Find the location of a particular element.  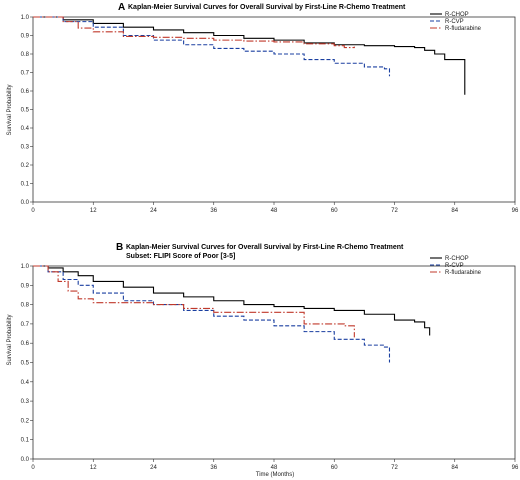

panel-letter: B is located at coordinates (119, 247).